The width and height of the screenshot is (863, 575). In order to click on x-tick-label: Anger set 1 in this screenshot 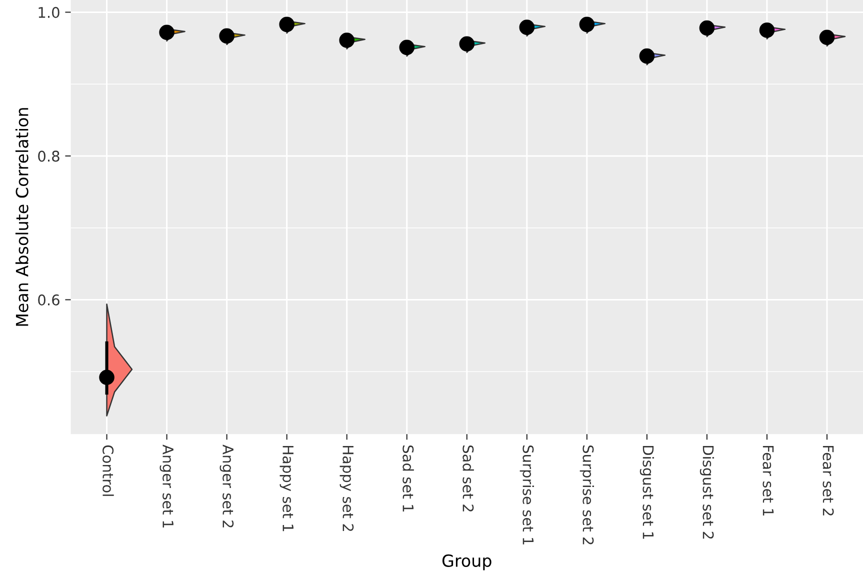, I will do `click(167, 486)`.